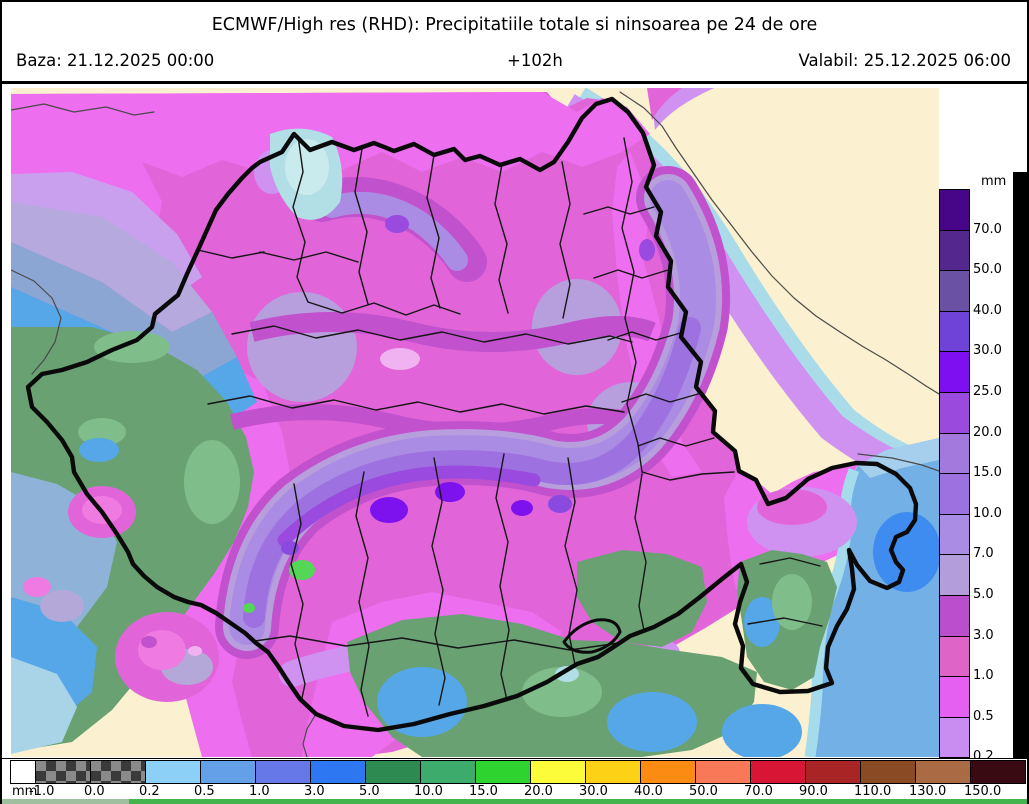 The image size is (1029, 804). I want to click on precipitation-legend-label: 5.0, so click(369, 791).